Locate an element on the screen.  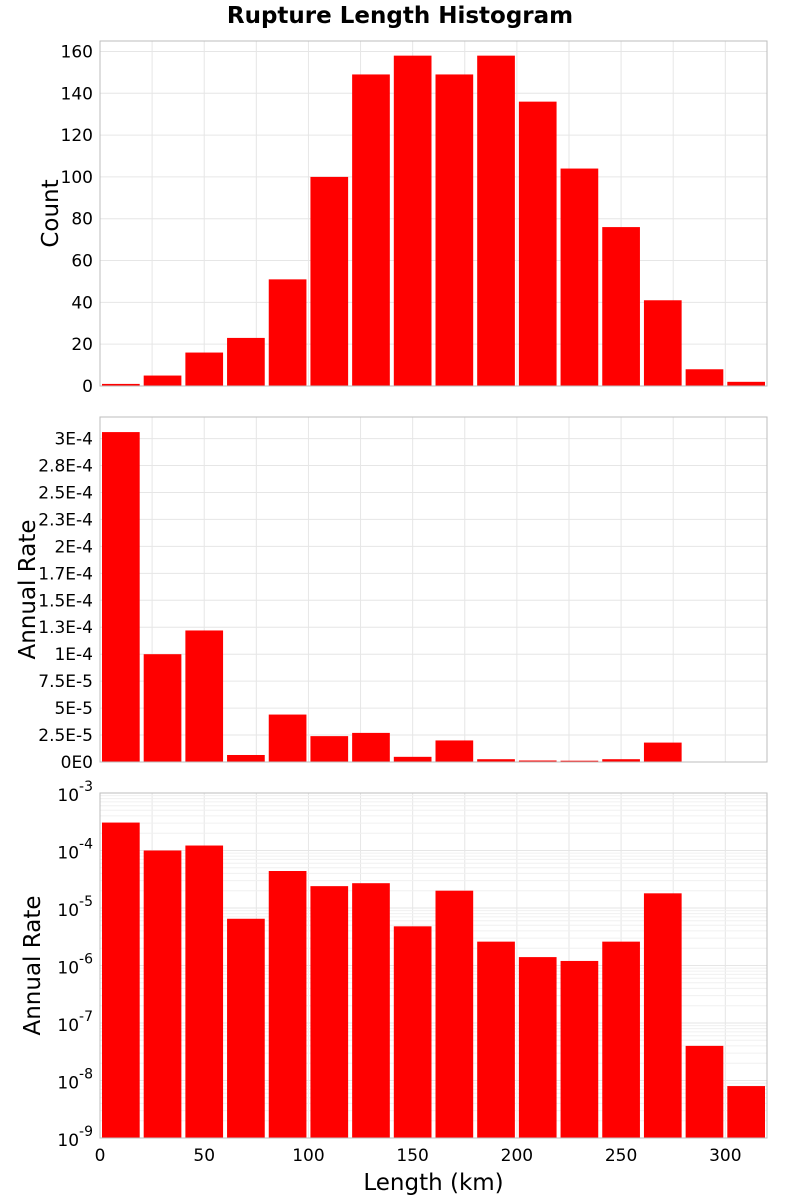
x-tick-label: 50 is located at coordinates (204, 1156).